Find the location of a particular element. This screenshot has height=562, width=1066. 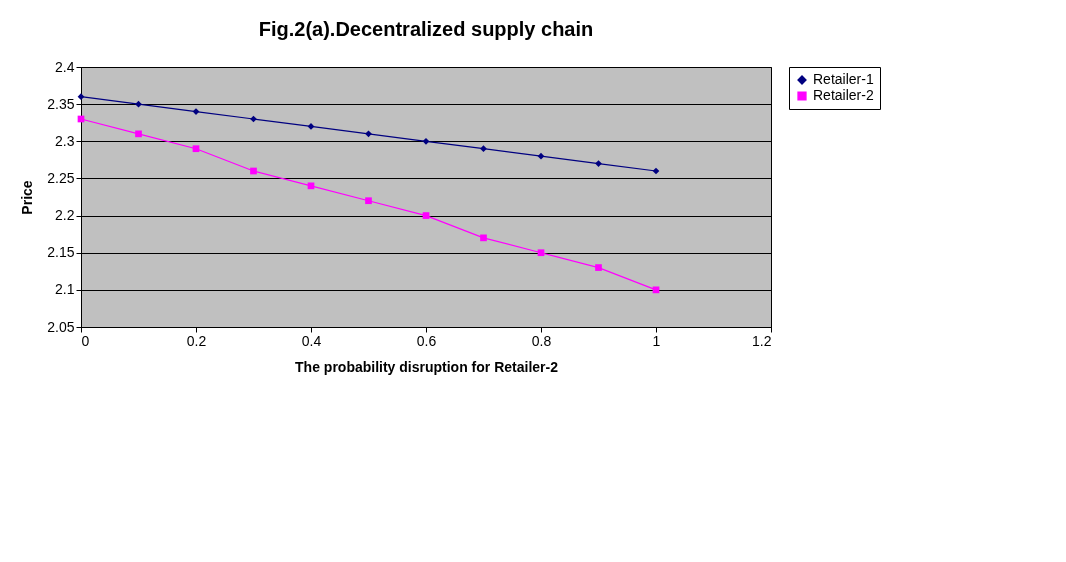

y-tick-label: 2.4 is located at coordinates (65, 66).